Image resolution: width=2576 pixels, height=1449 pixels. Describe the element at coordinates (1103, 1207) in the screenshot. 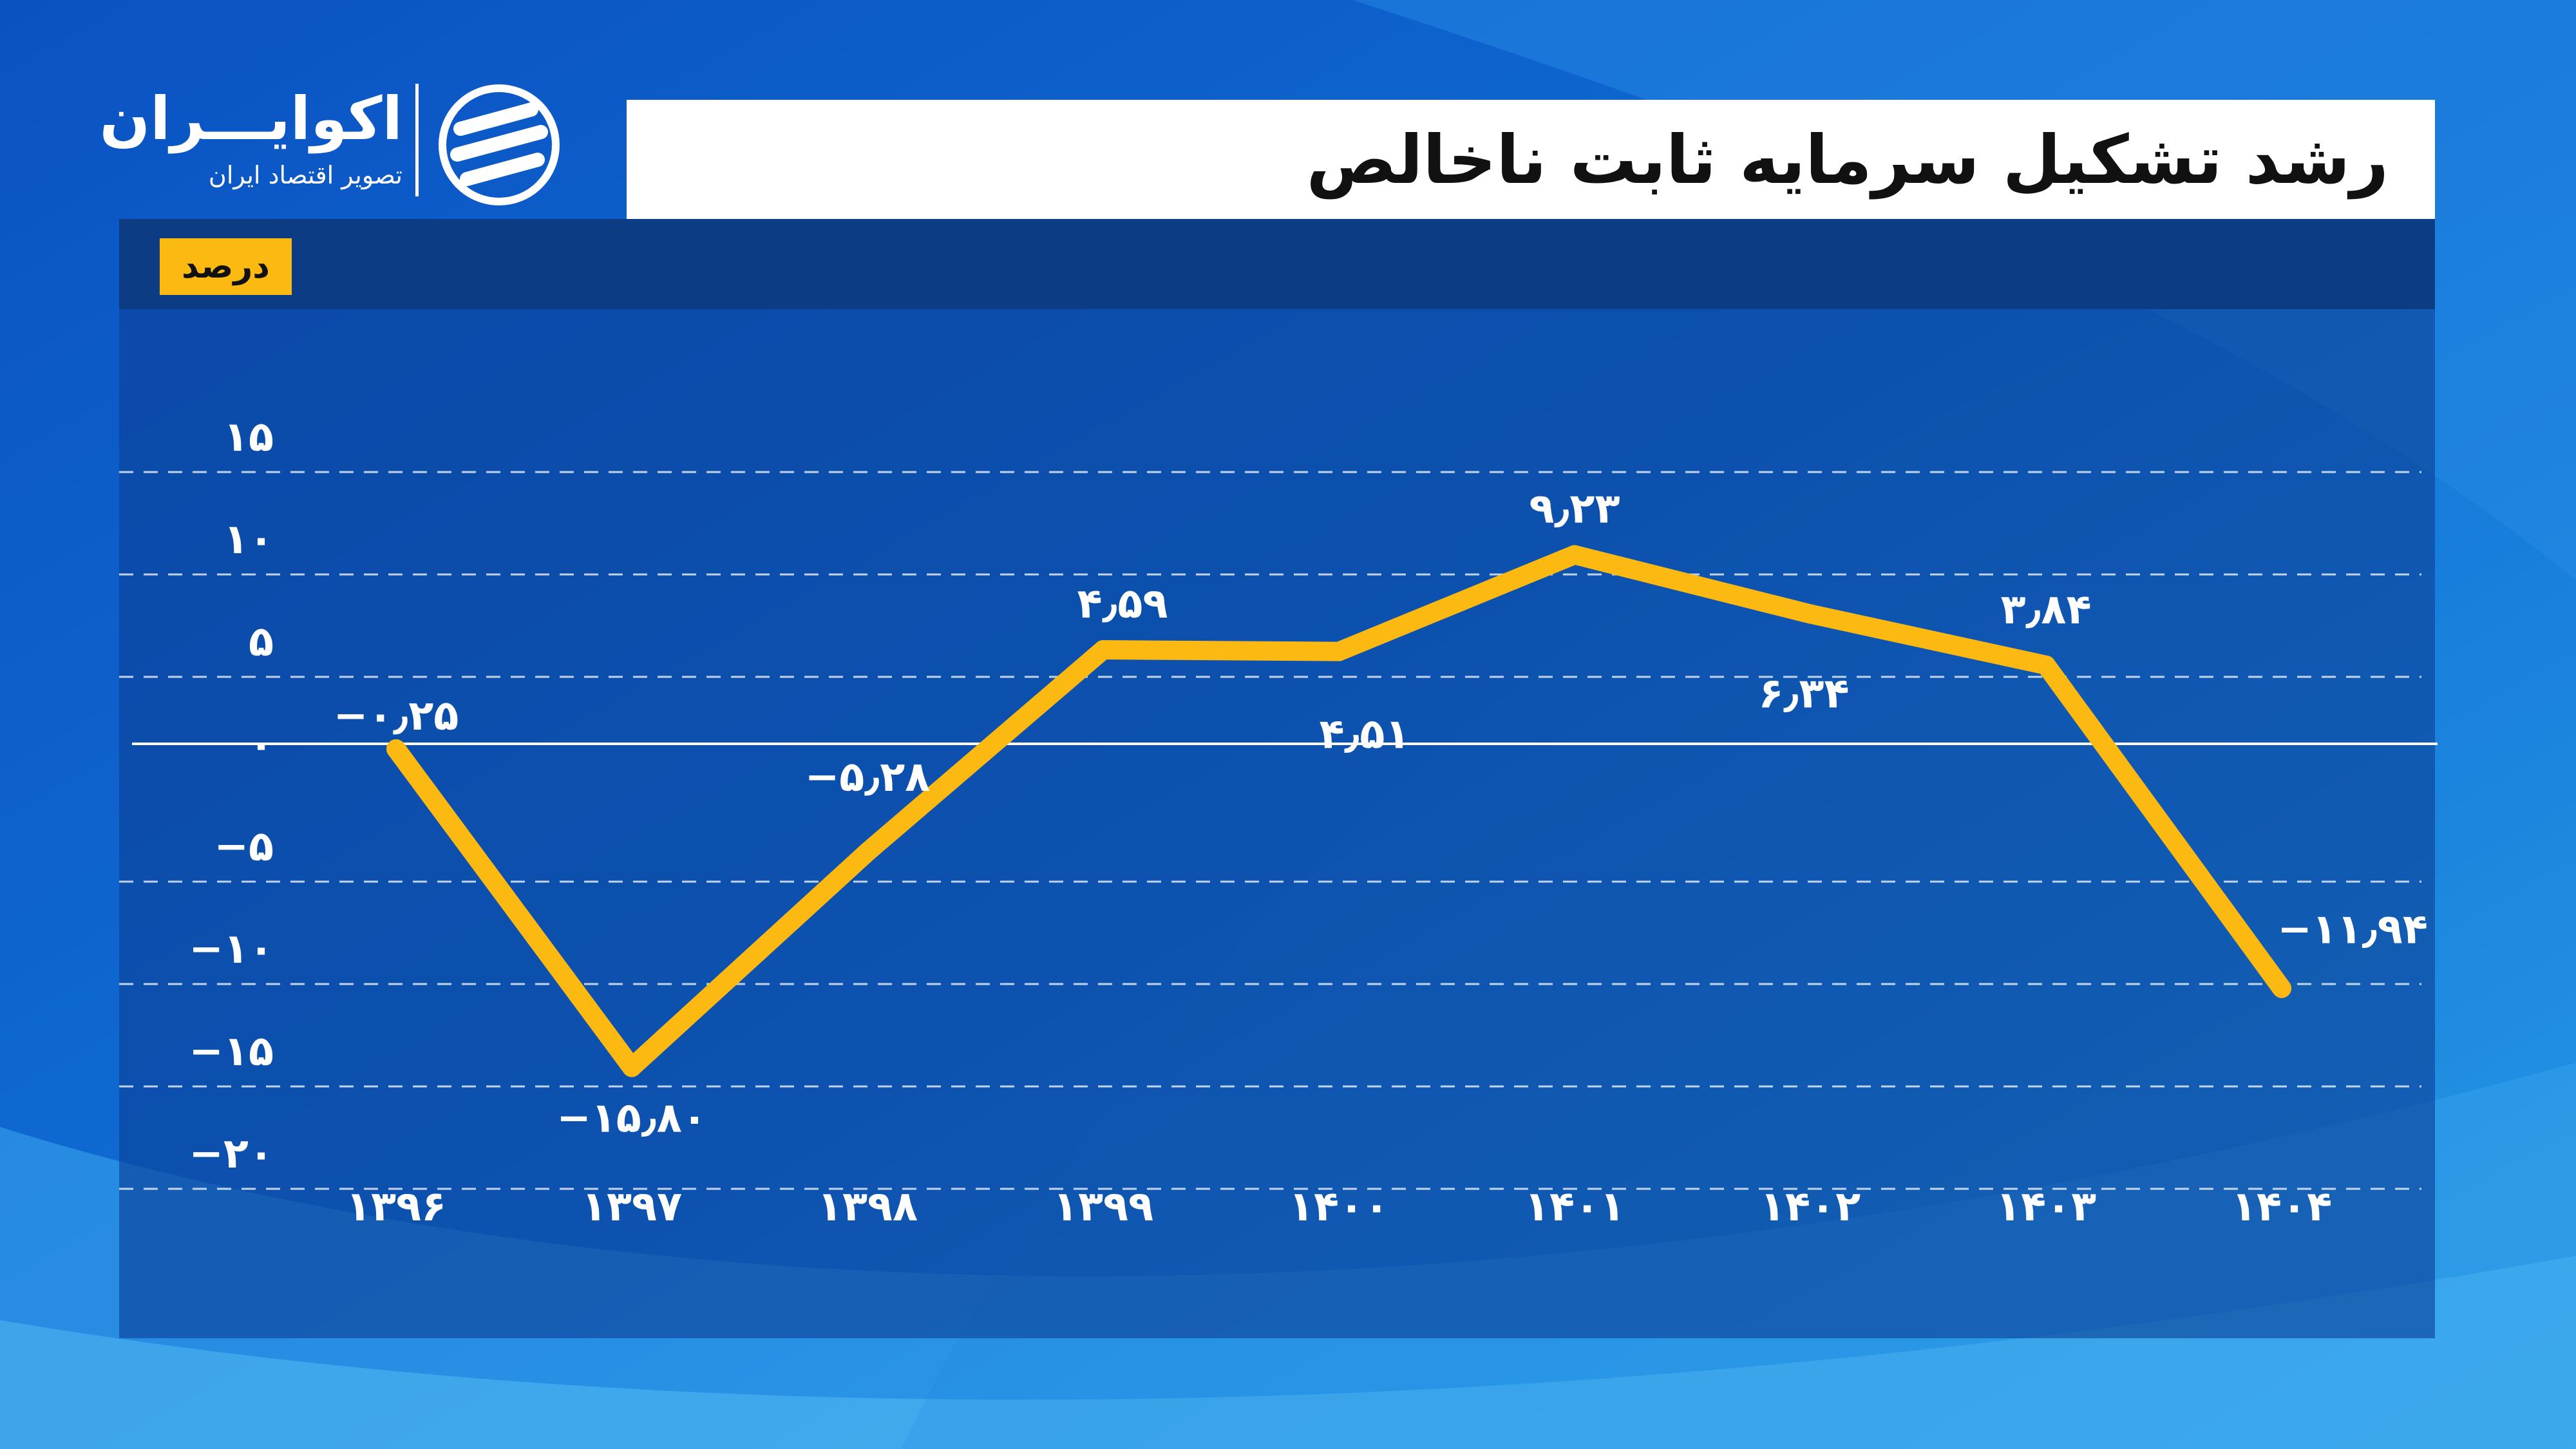

I see `x-tick-label: ۱۳۹۹` at that location.